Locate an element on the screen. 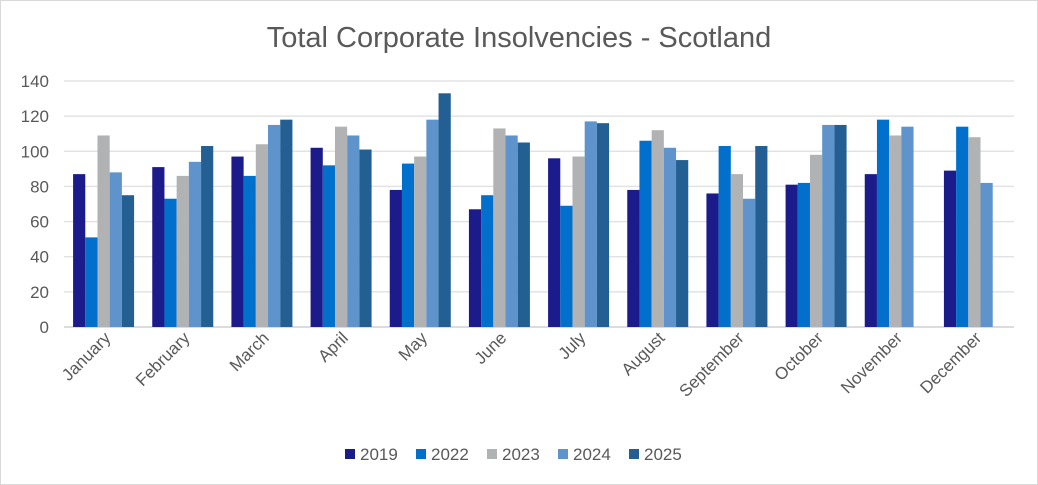  x-tick-label: June is located at coordinates (491, 348).